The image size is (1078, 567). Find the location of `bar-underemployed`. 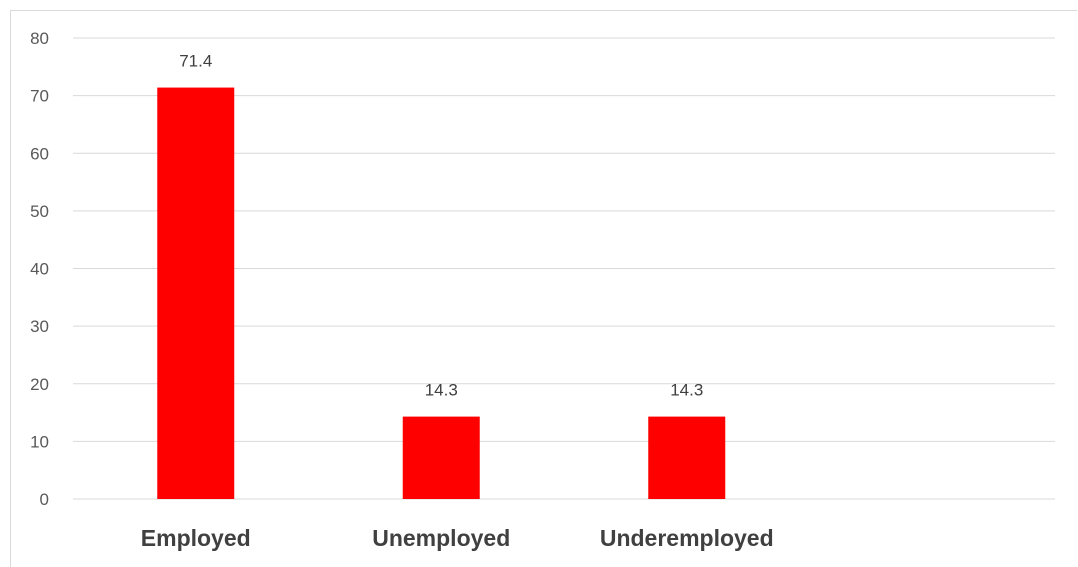

bar-underemployed is located at coordinates (687, 457).